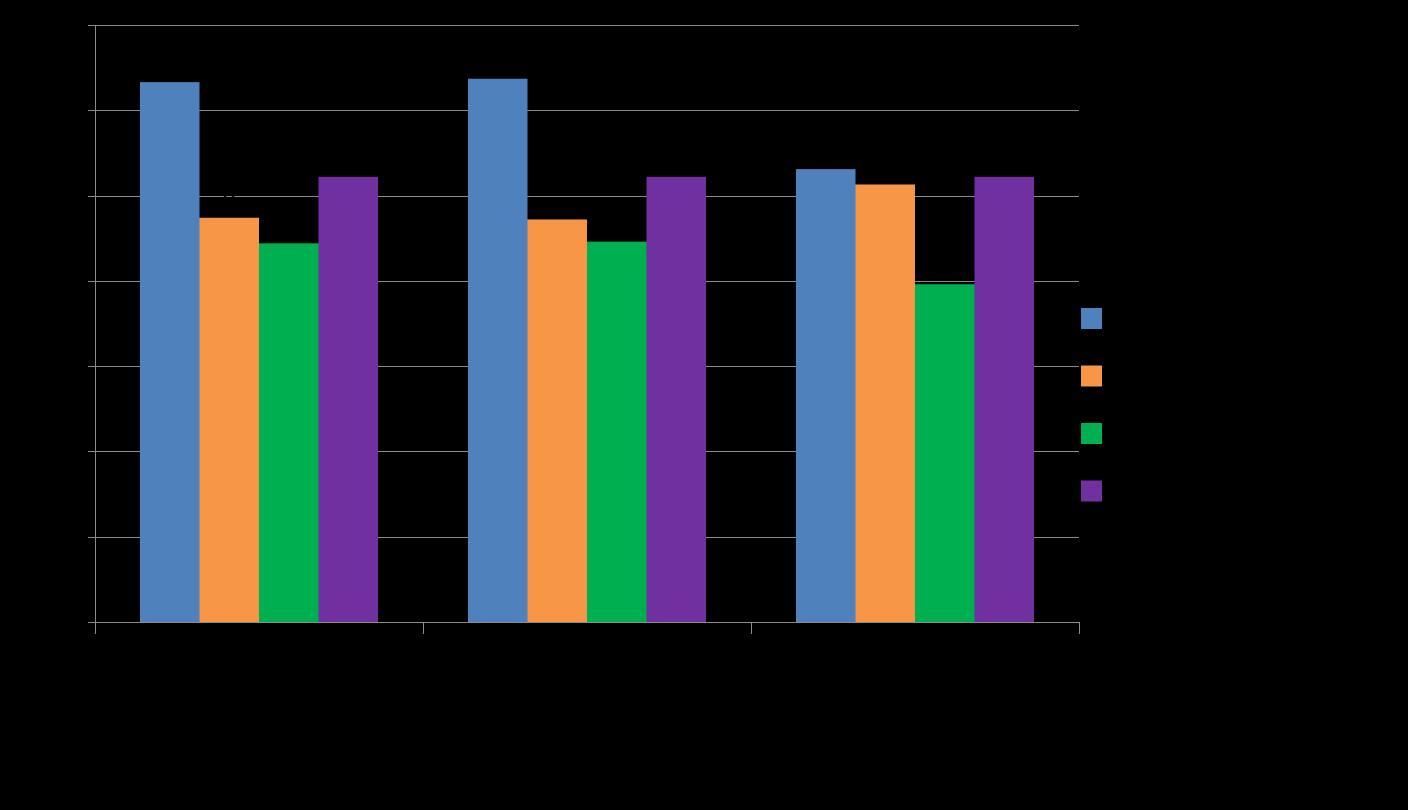 This screenshot has width=1408, height=810. I want to click on data-label: 3, so click(944, 258).